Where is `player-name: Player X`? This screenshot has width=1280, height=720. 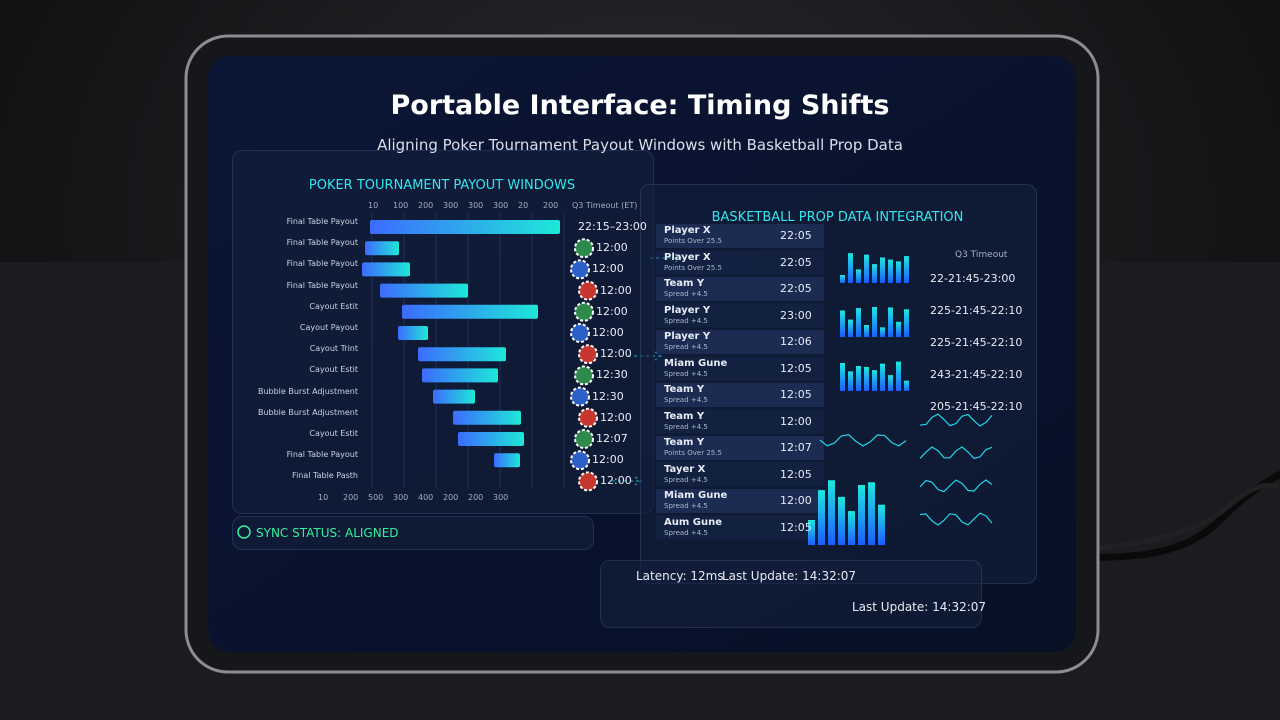 player-name: Player X is located at coordinates (687, 257).